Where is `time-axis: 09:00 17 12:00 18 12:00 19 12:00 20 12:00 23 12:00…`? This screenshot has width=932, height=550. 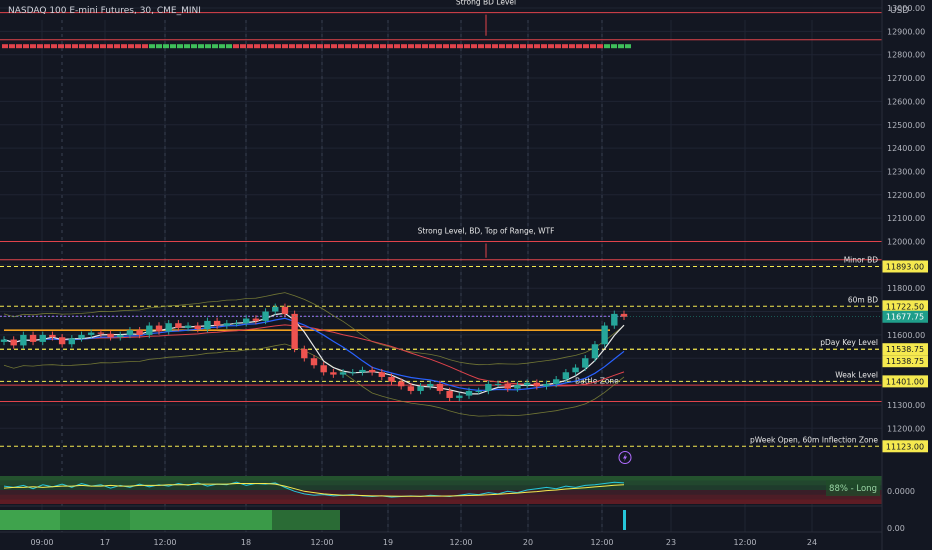
time-axis: 09:00 17 12:00 18 12:00 19 12:00 20 12:00 23 12:00… is located at coordinates (423, 542).